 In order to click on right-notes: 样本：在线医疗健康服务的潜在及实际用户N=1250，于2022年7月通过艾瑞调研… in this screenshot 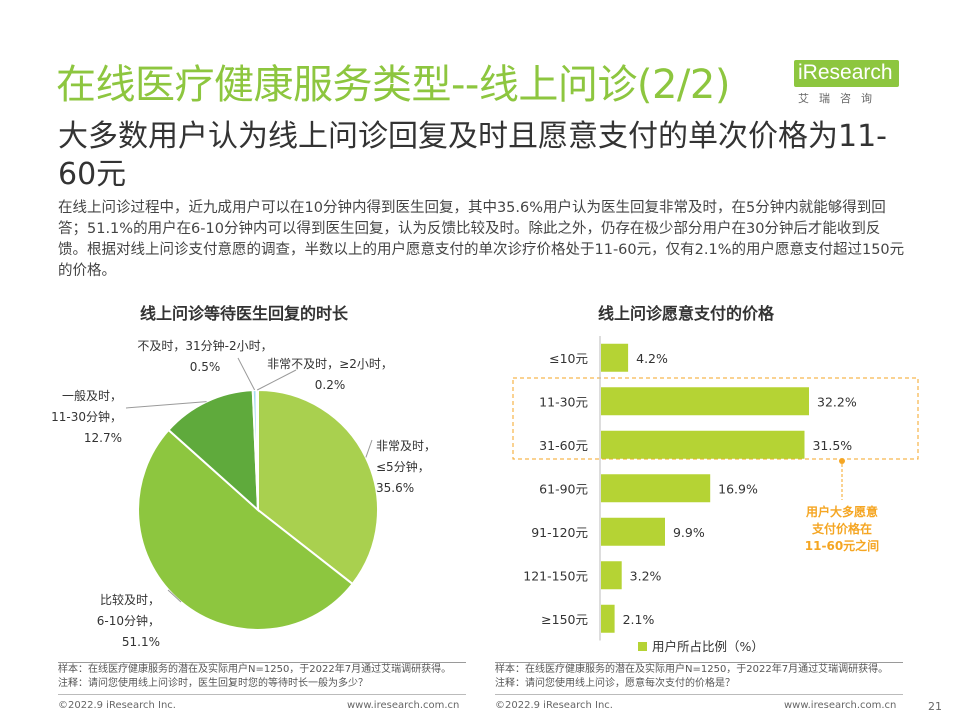, I will do `click(701, 677)`.